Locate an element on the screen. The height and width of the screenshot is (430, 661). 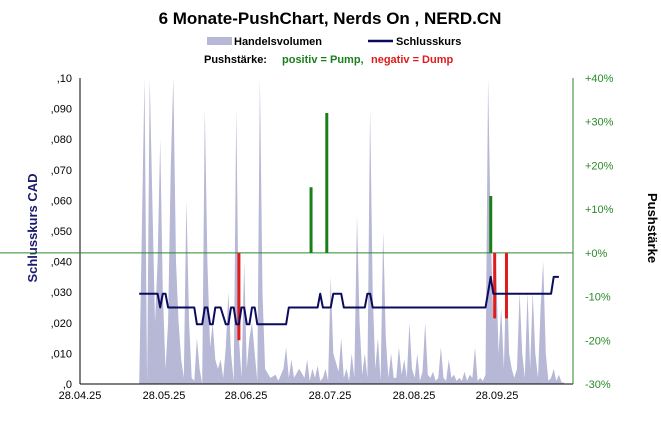
legend-volume-swatch is located at coordinates (219, 41).